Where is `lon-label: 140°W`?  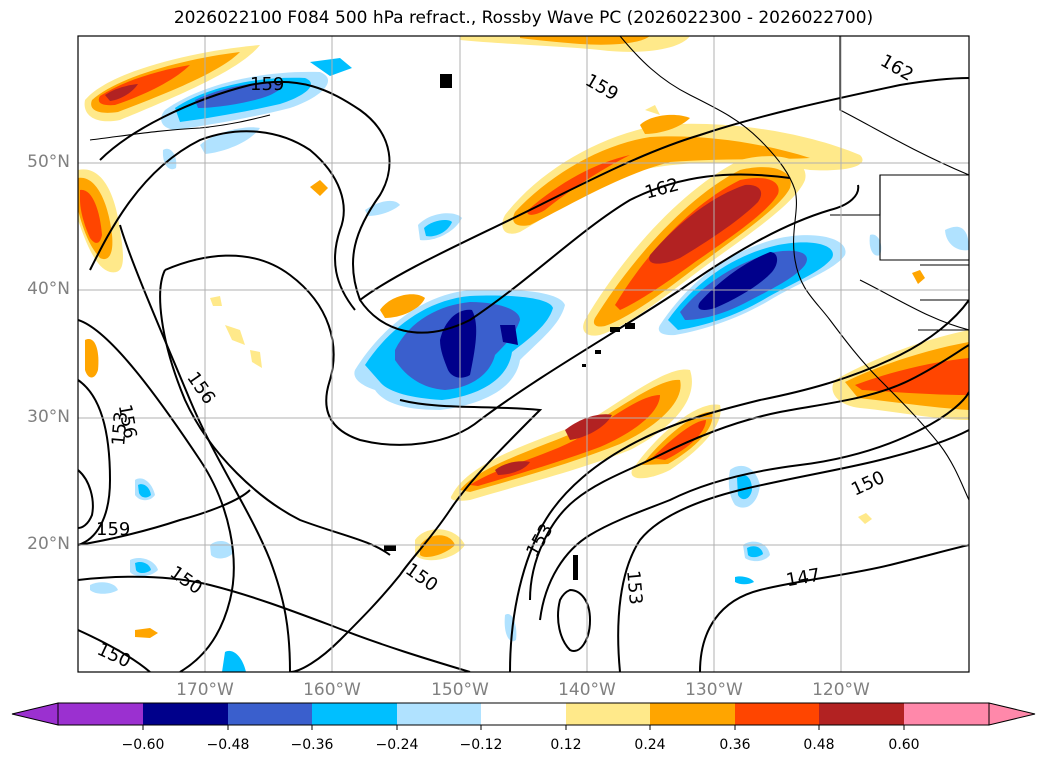 lon-label: 140°W is located at coordinates (587, 690).